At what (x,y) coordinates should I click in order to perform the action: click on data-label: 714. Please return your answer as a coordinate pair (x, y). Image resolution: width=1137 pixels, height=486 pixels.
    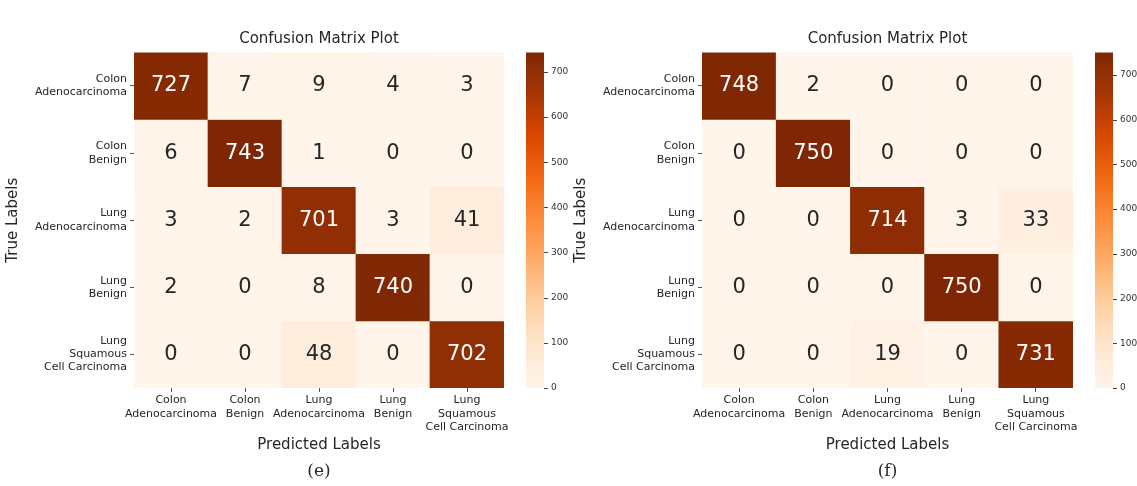
    Looking at the image, I should click on (887, 218).